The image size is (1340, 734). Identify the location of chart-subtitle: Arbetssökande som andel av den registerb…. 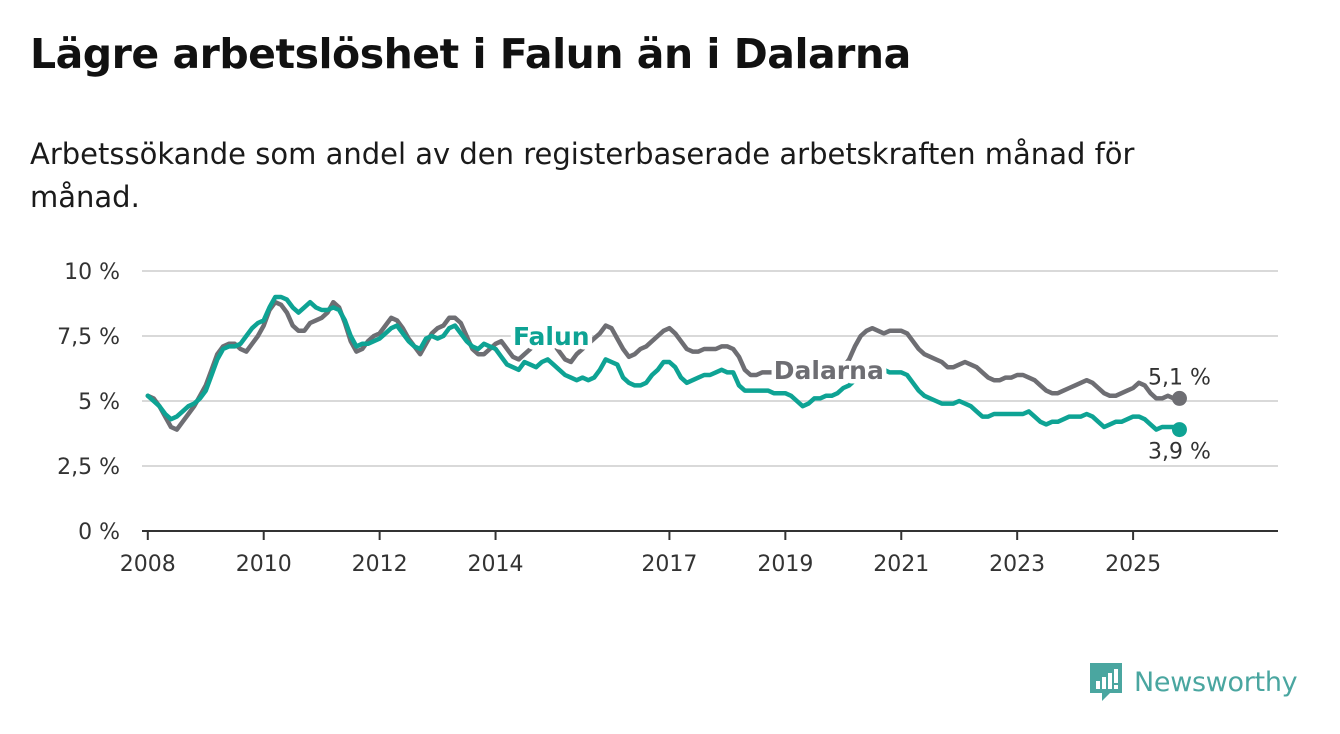
(582, 175).